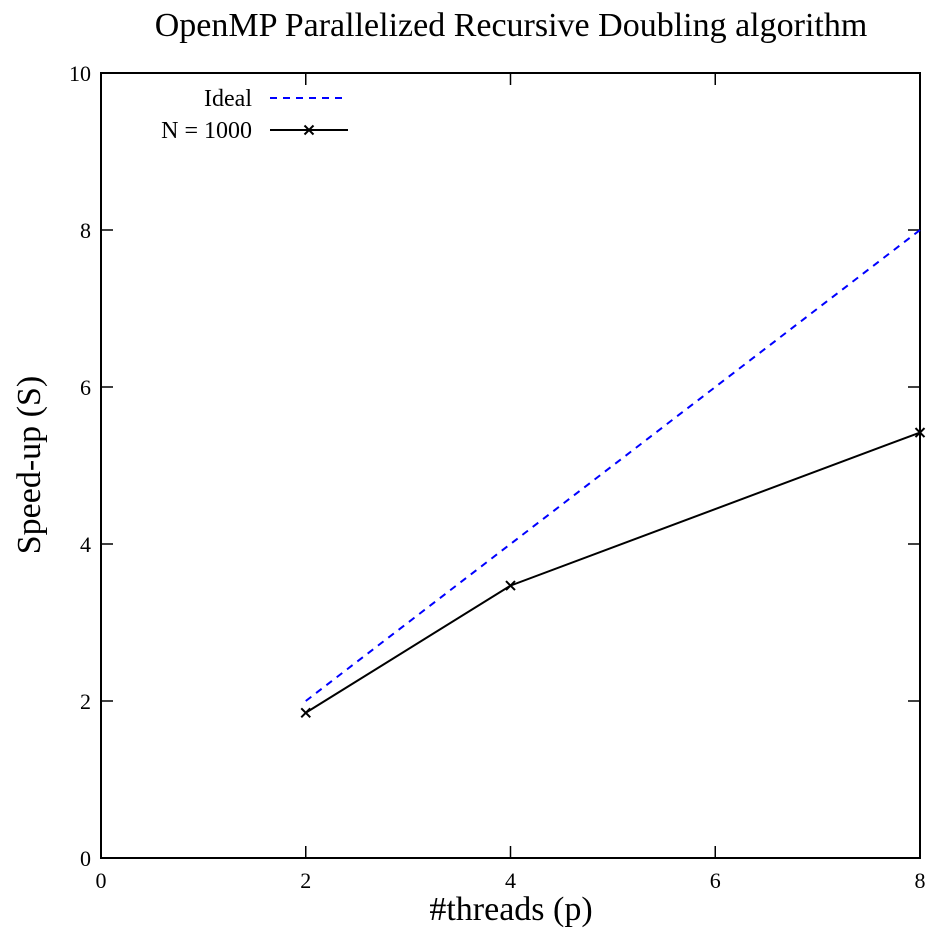  What do you see at coordinates (228, 99) in the screenshot?
I see `legend-label: Ideal` at bounding box center [228, 99].